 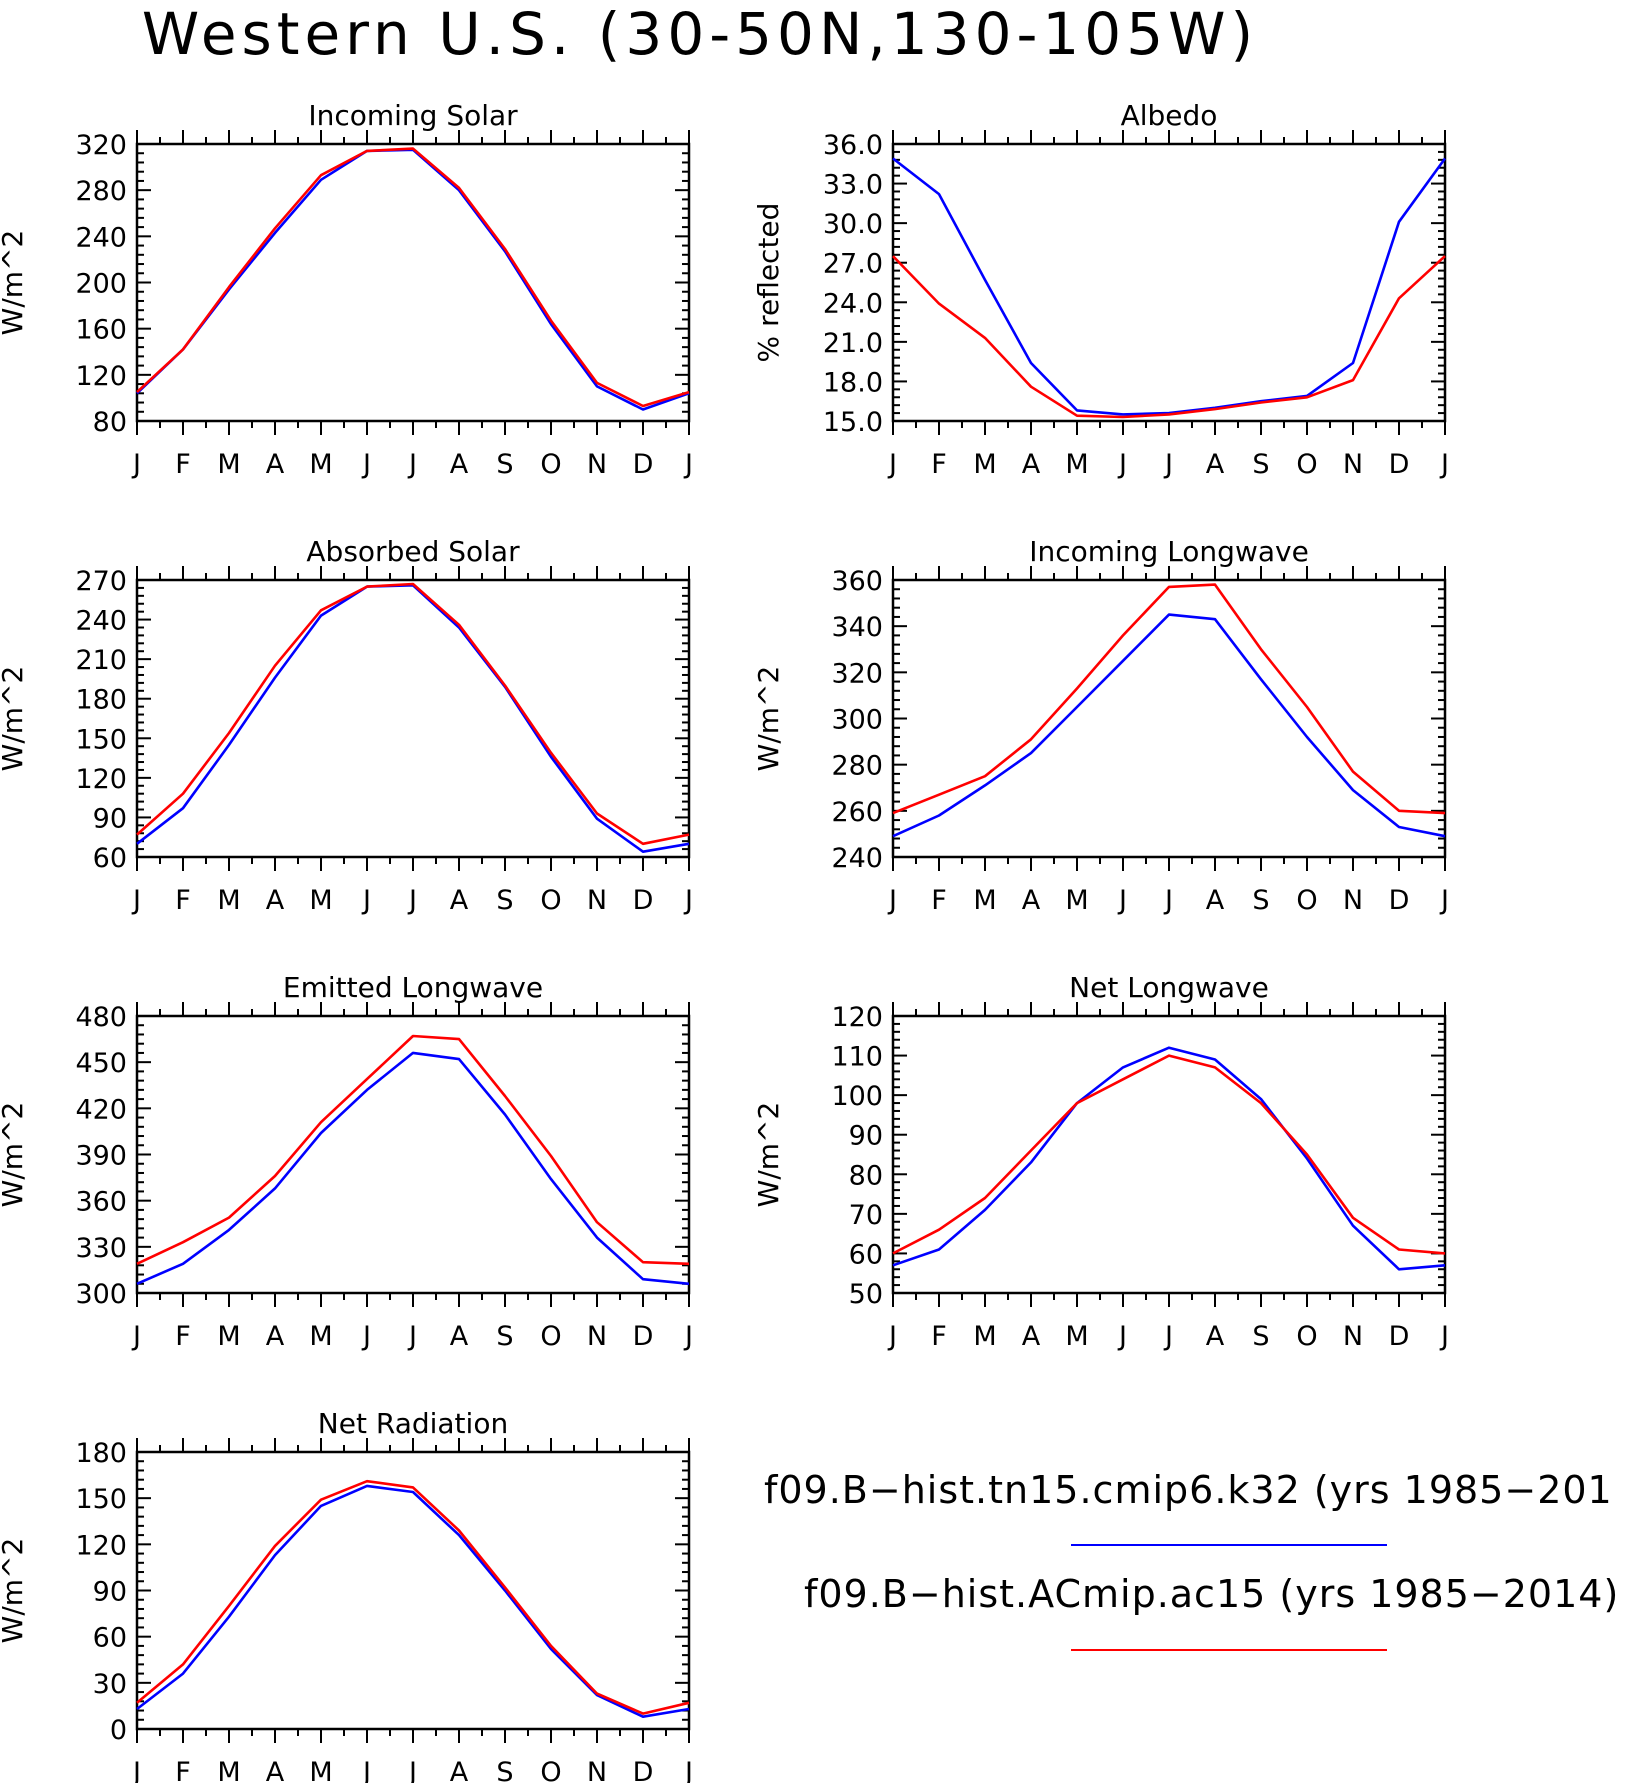 I want to click on y-tick-label: 260, so click(x=857, y=812).